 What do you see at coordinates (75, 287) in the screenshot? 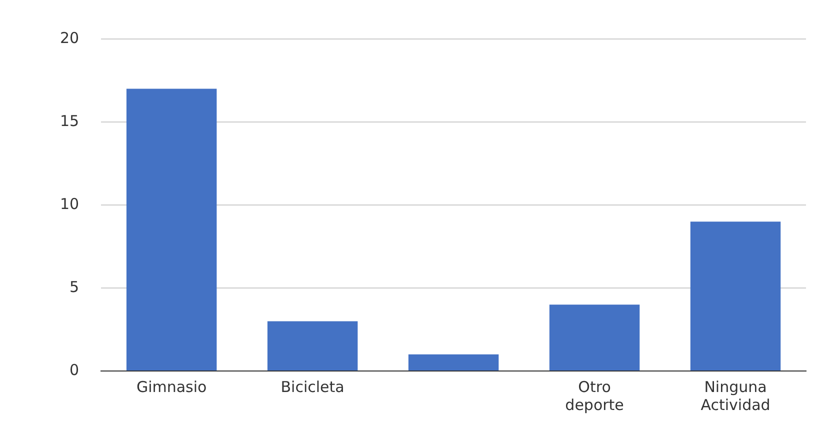
I see `y-tick-label: 5` at bounding box center [75, 287].